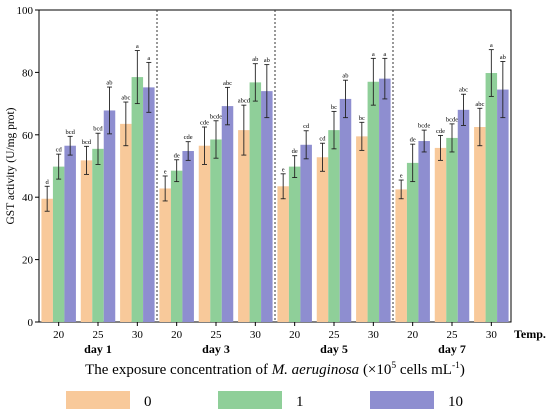  What do you see at coordinates (28, 73) in the screenshot?
I see `y-tick-label-4: 80` at bounding box center [28, 73].